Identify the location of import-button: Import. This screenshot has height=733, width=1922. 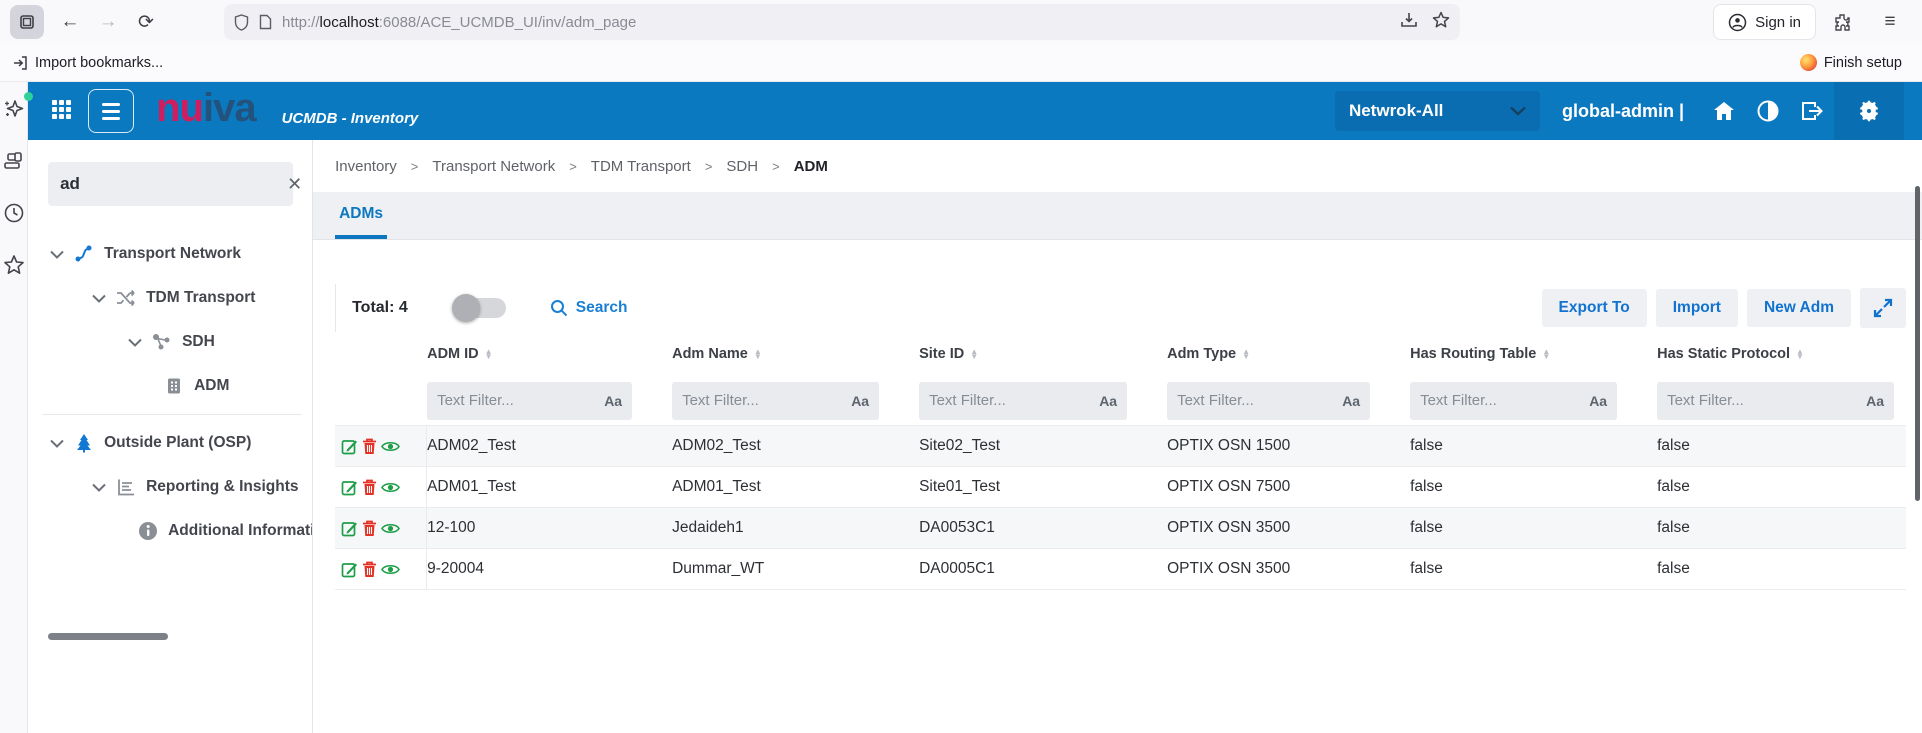
(1696, 308).